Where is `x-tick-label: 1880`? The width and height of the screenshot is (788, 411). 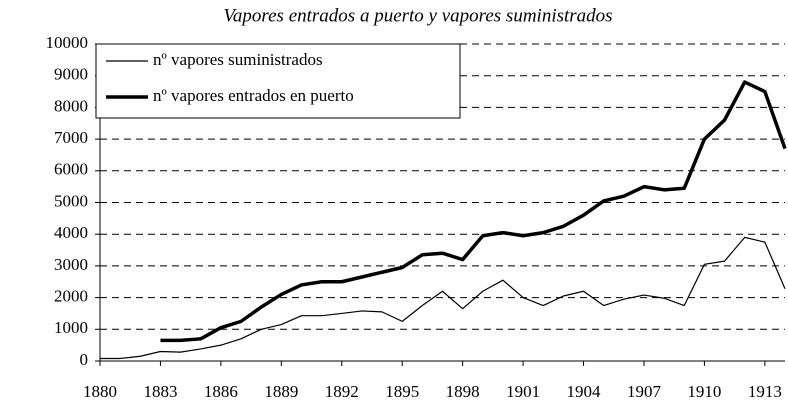 x-tick-label: 1880 is located at coordinates (100, 391).